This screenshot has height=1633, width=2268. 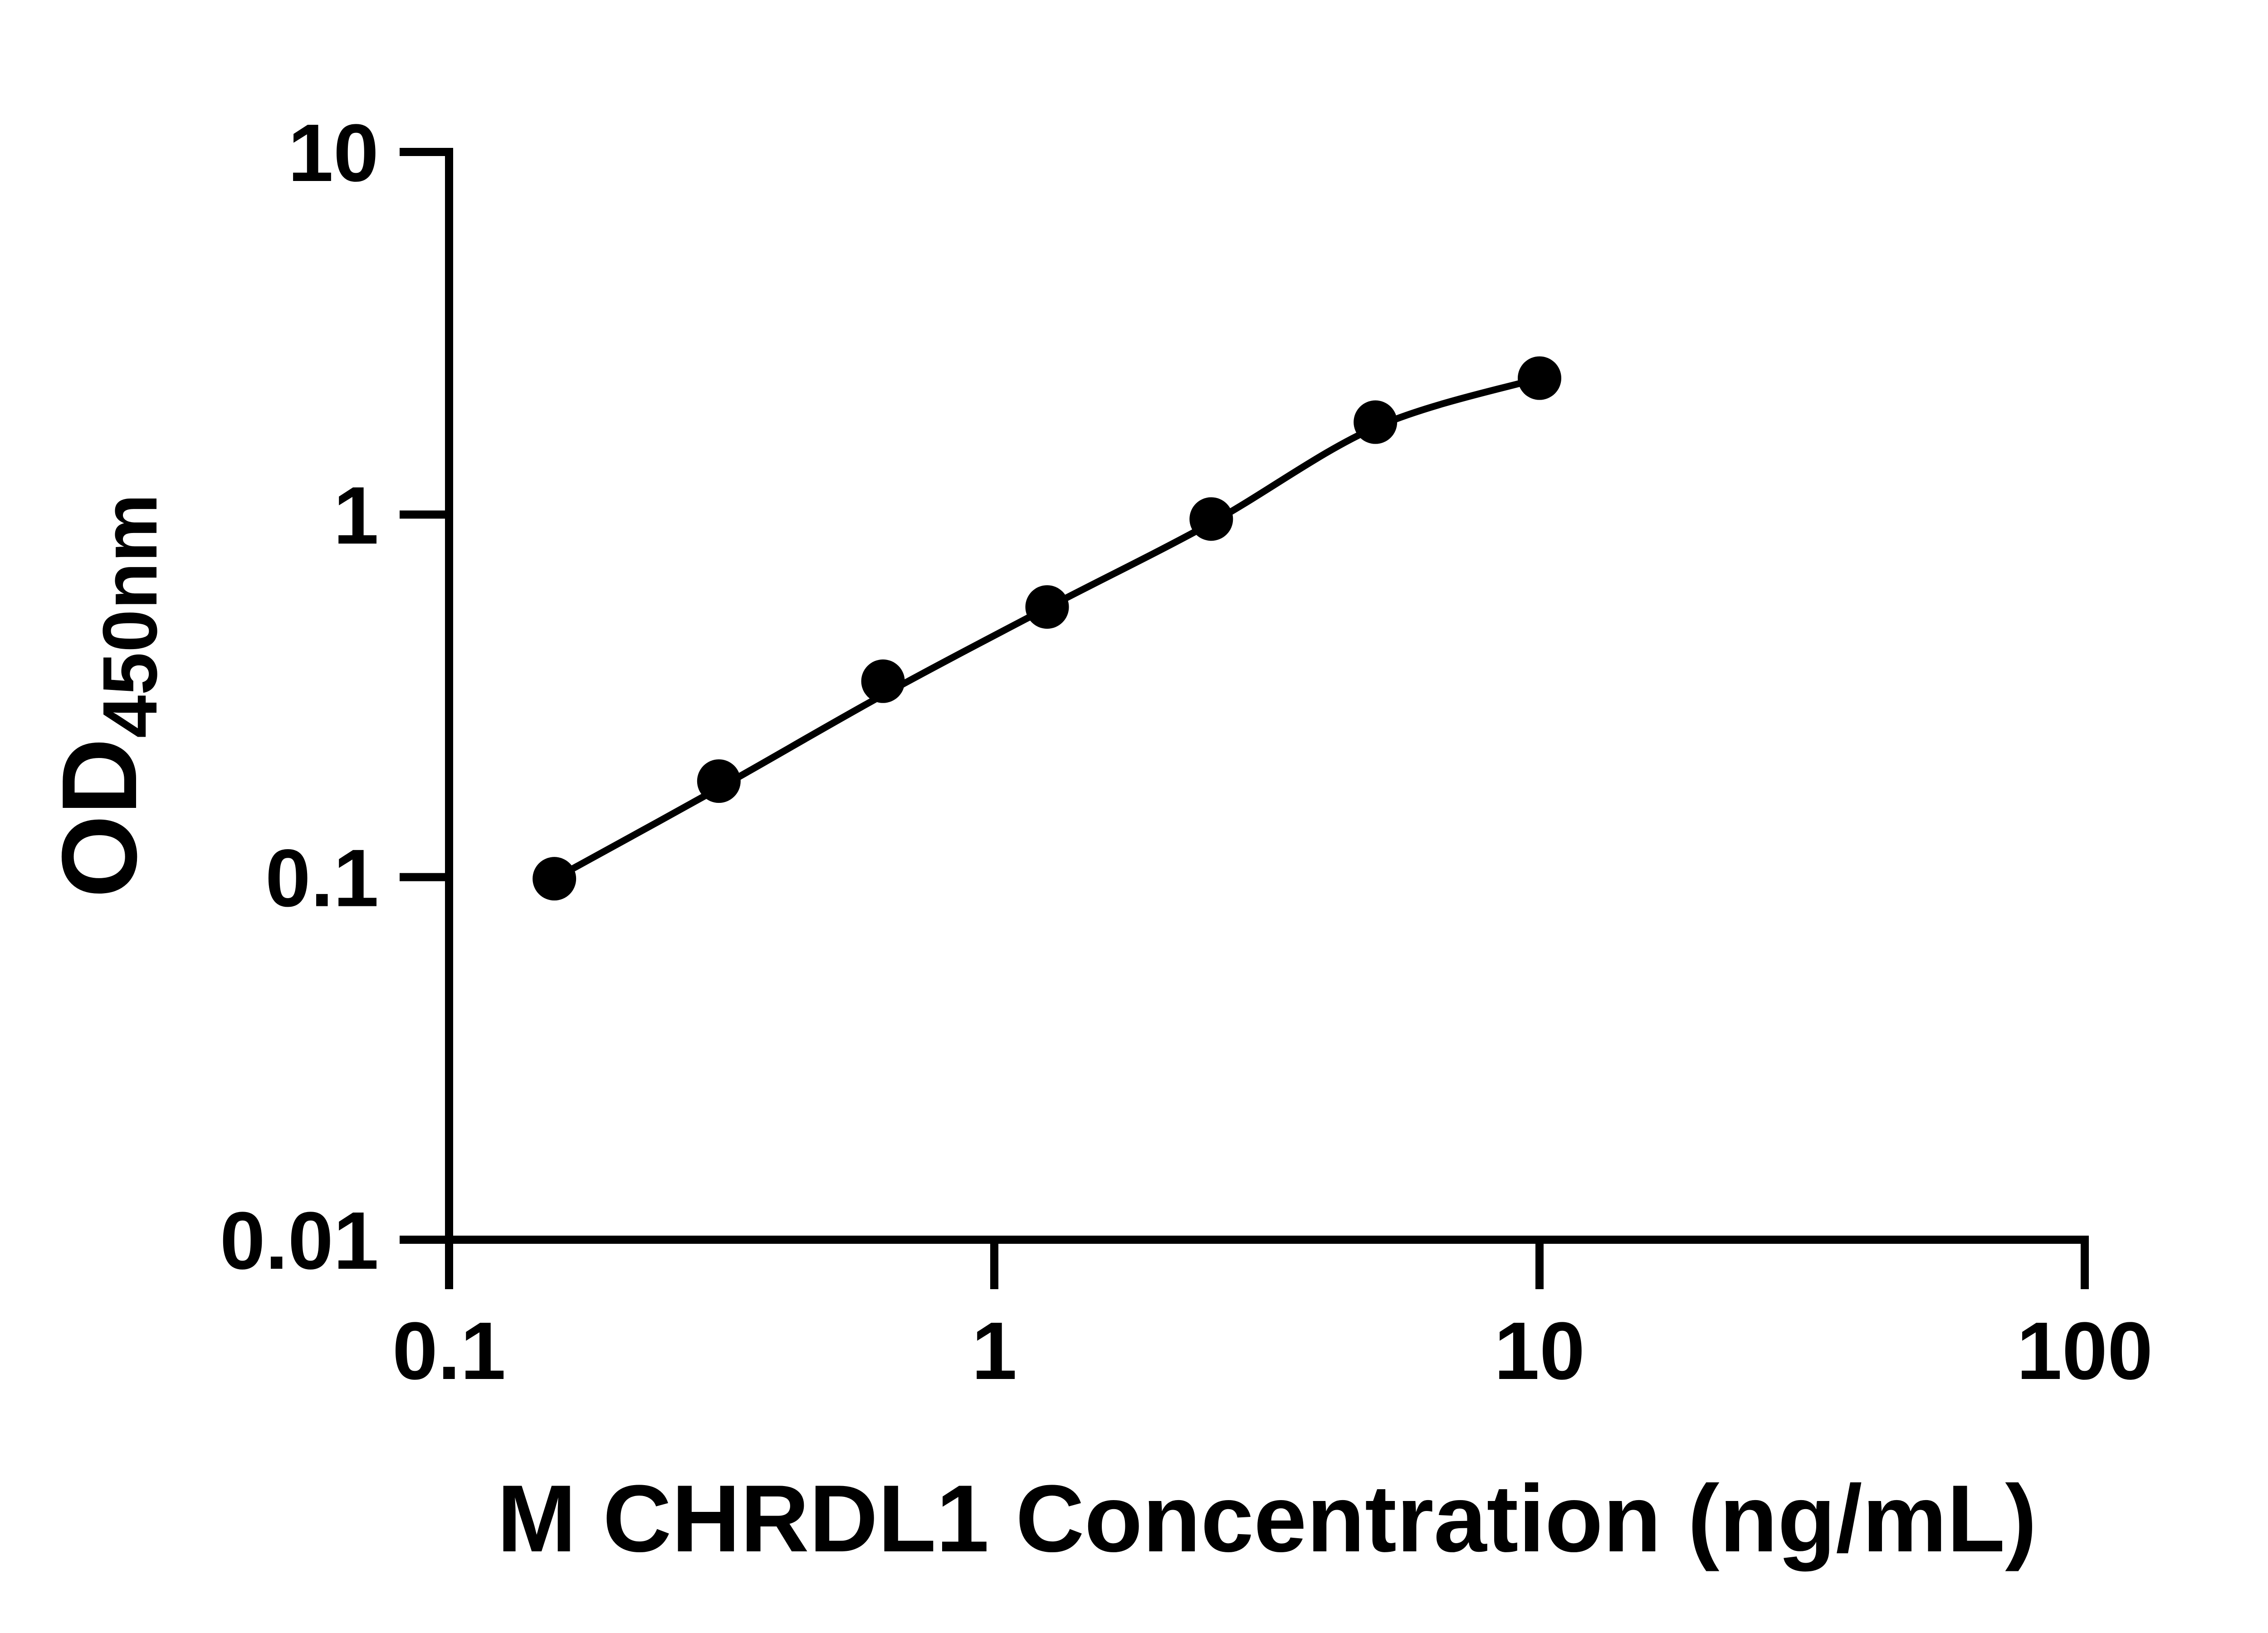 What do you see at coordinates (1267, 1518) in the screenshot?
I see `x-axis-title: M CHRDL1 Concentration (ng/mL)` at bounding box center [1267, 1518].